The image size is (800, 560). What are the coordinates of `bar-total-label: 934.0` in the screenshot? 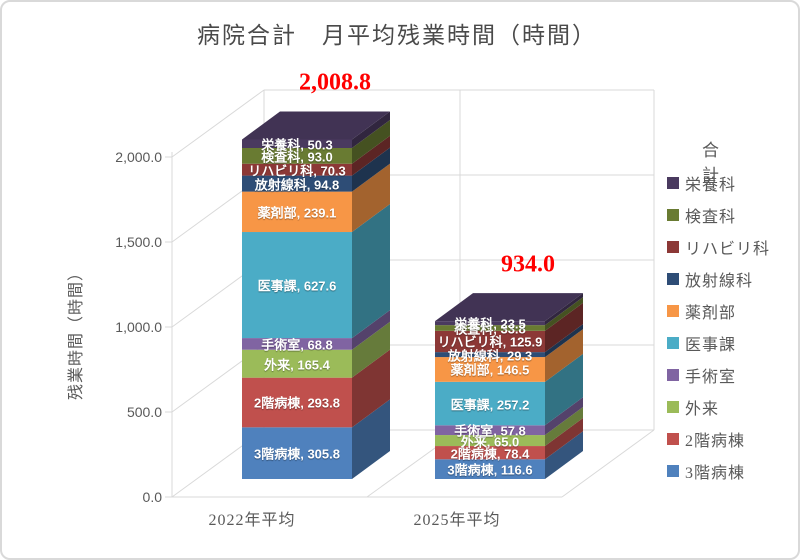 It's located at (528, 264).